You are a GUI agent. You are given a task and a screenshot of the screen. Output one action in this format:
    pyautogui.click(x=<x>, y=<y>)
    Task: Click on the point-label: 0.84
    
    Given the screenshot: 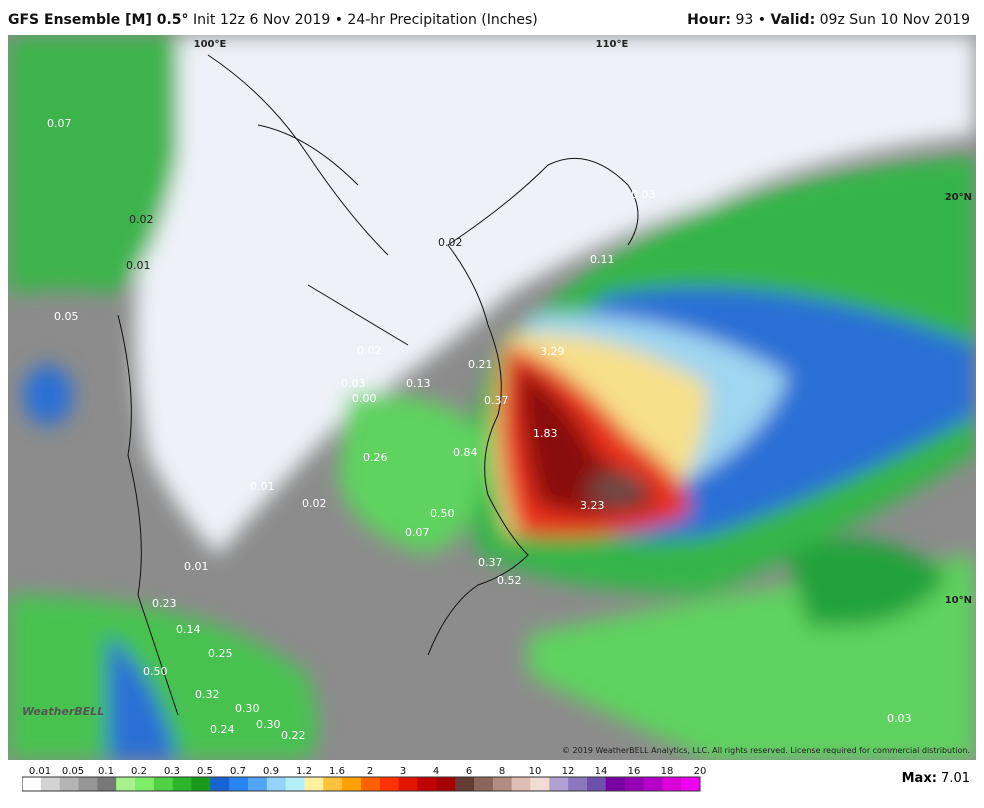 What is the action you would take?
    pyautogui.click(x=465, y=452)
    